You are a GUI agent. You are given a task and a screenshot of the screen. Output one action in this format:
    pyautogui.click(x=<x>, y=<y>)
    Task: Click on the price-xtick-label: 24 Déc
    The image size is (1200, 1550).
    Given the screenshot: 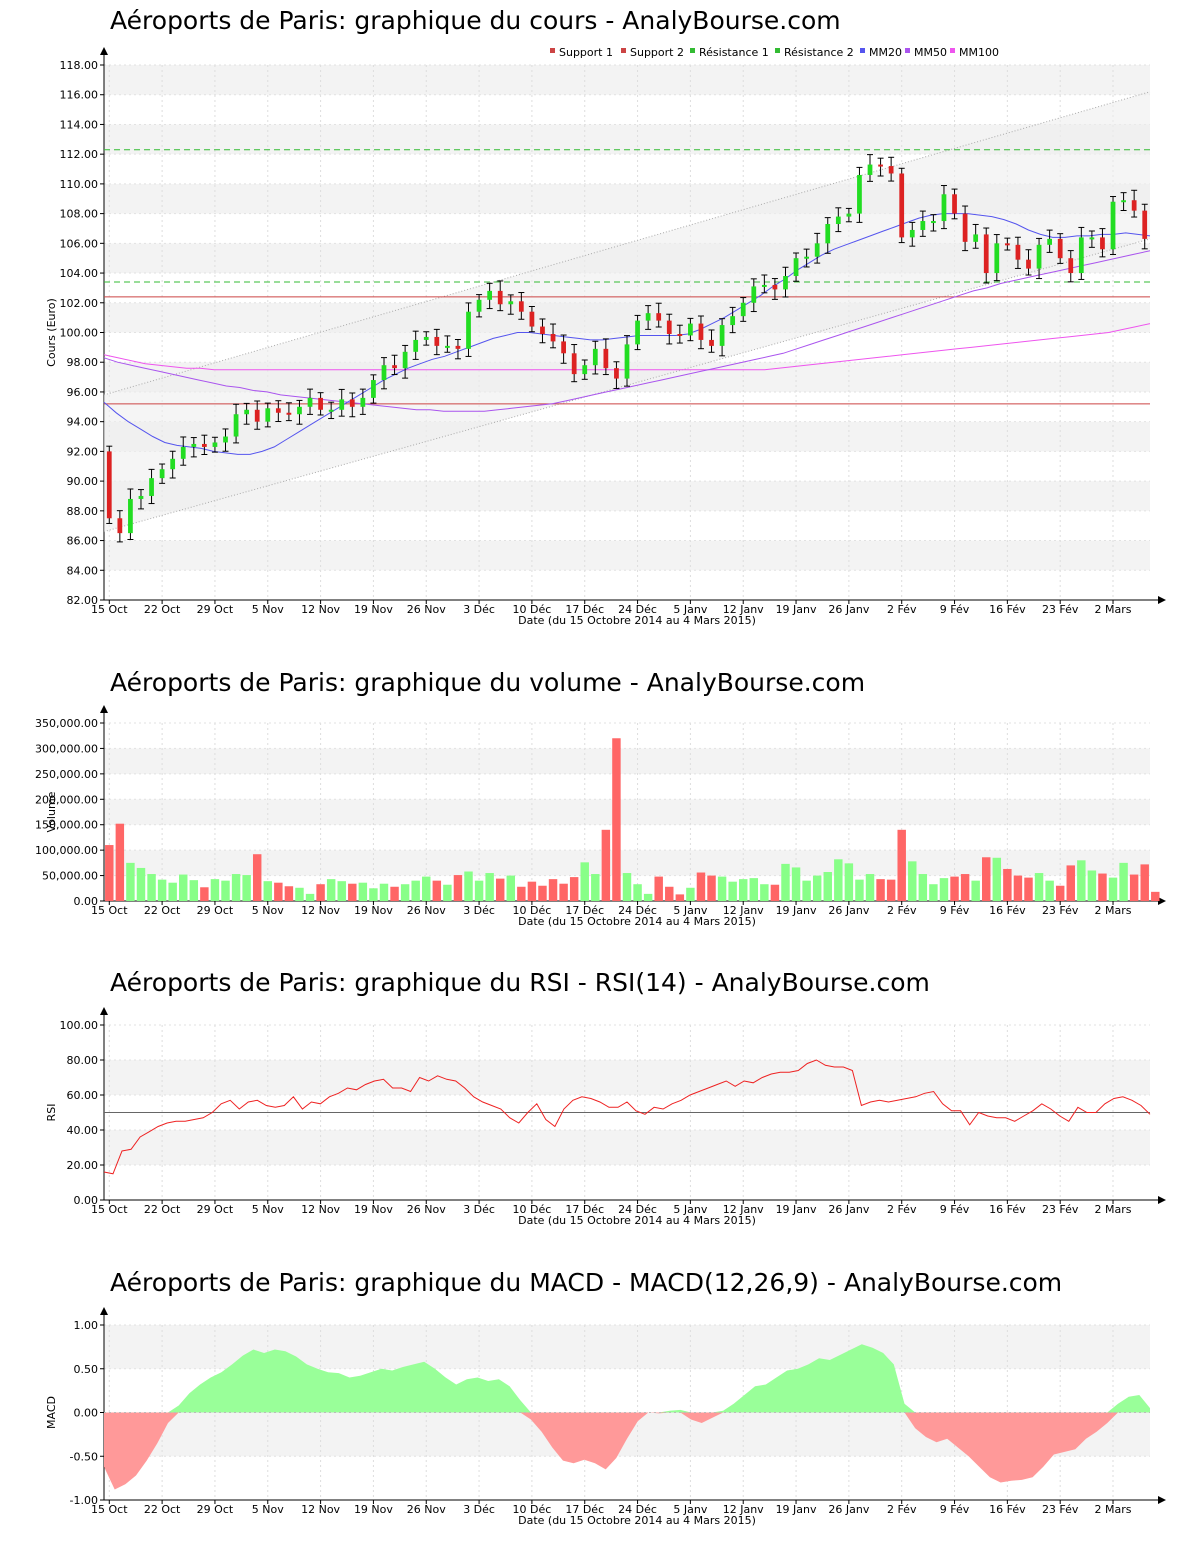 What is the action you would take?
    pyautogui.click(x=637, y=609)
    